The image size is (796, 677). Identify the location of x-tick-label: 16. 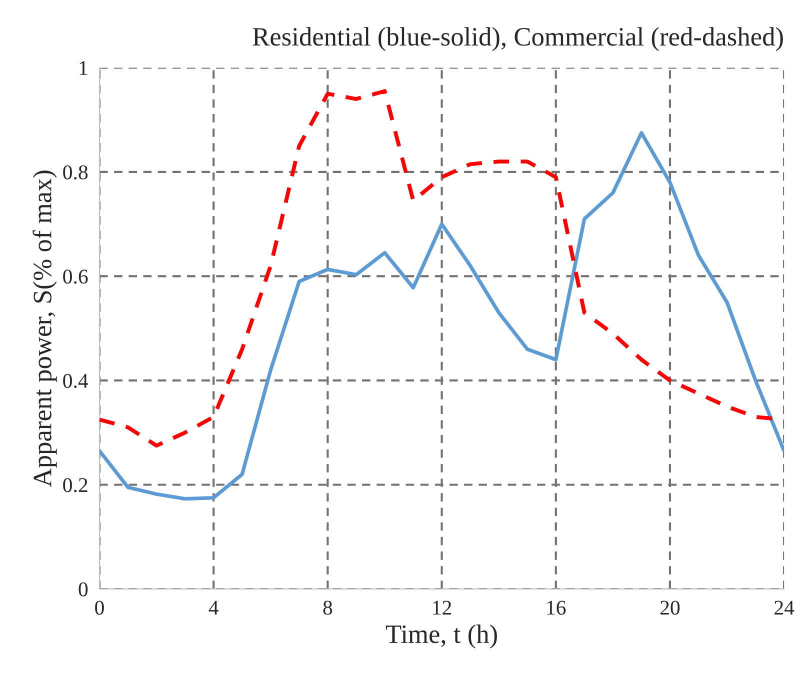
(556, 607).